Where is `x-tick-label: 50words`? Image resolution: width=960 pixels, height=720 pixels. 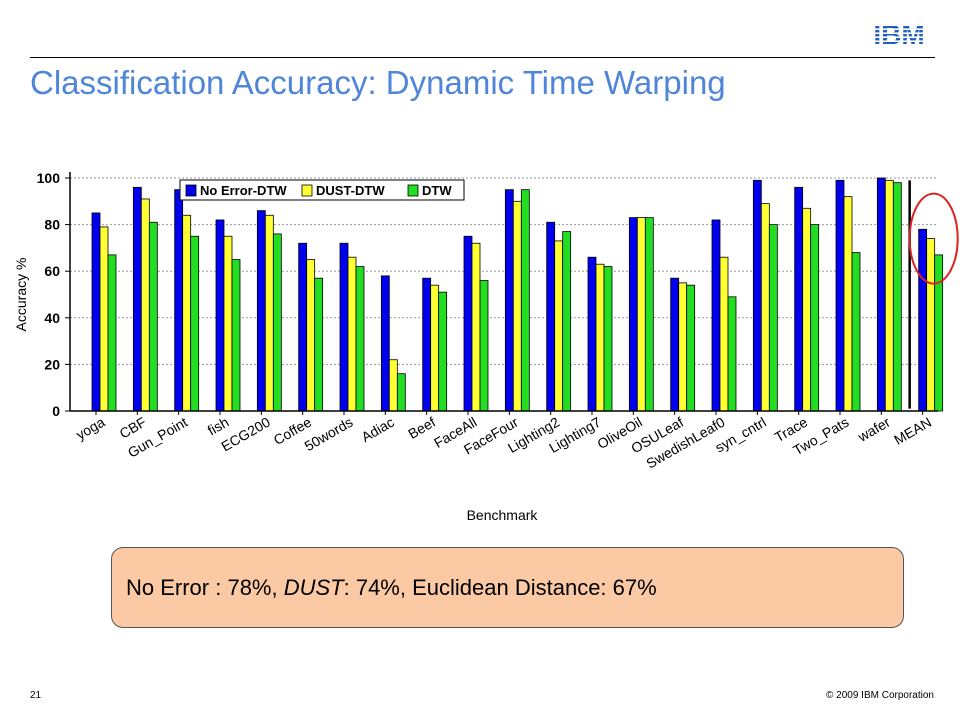 x-tick-label: 50words is located at coordinates (329, 434).